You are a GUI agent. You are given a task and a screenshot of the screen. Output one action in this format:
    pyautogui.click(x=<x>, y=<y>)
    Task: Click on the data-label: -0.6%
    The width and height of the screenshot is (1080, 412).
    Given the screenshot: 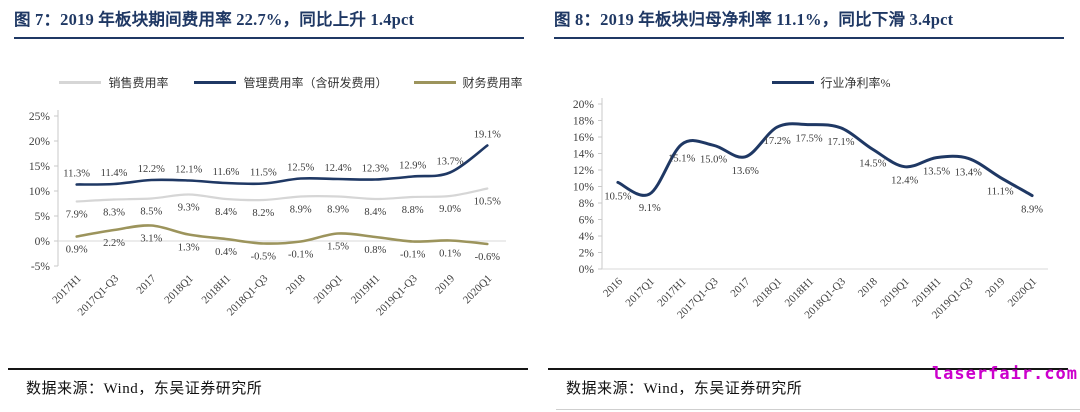 What is the action you would take?
    pyautogui.click(x=488, y=257)
    